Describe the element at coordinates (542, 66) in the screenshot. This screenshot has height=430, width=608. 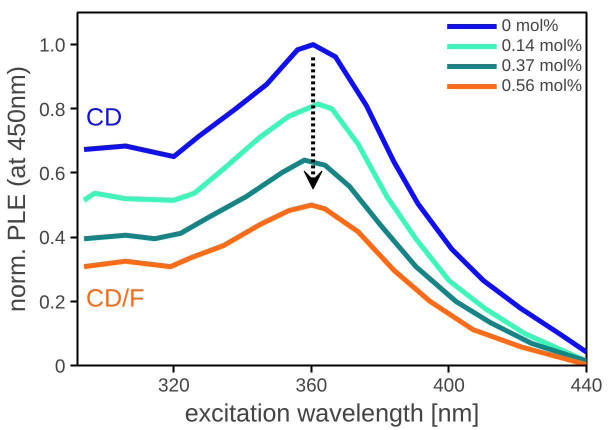
I see `legend-label: 0.37 mol%` at that location.